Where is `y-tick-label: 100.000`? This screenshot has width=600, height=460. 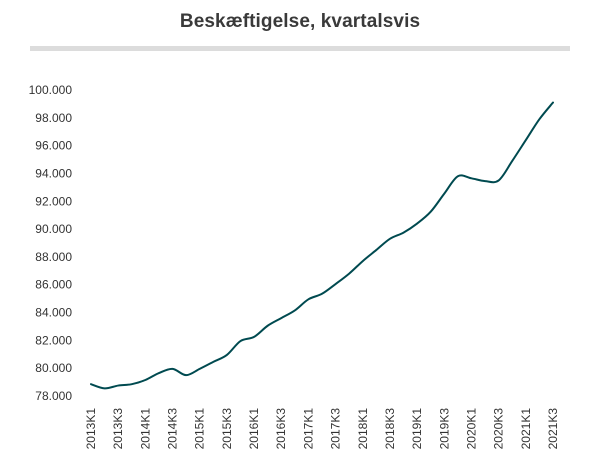 y-tick-label: 100.000 is located at coordinates (51, 90).